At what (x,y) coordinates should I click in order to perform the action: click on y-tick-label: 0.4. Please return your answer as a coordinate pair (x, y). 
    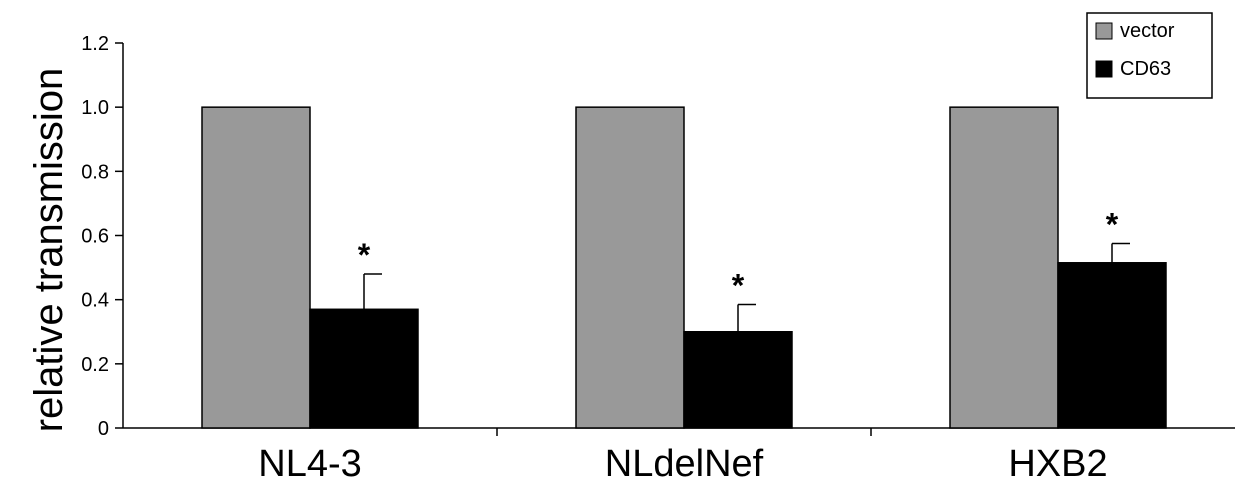
    Looking at the image, I should click on (95, 301).